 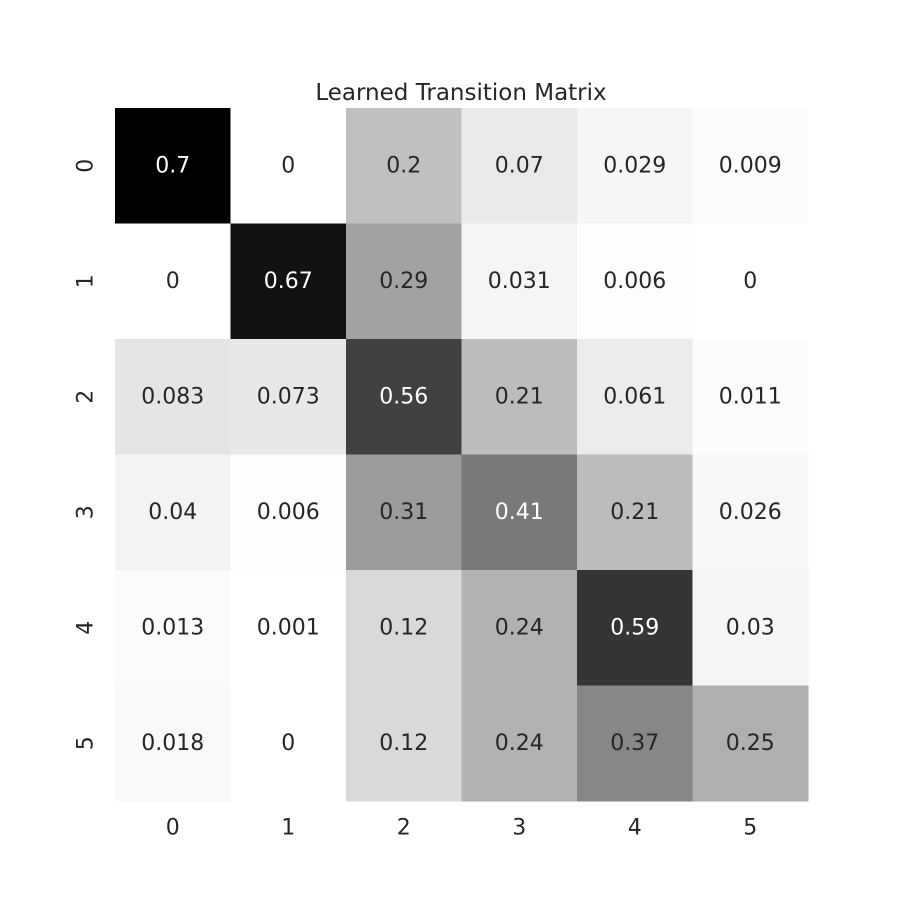 What do you see at coordinates (460, 93) in the screenshot?
I see `chart-title: Learned Transition Matrix` at bounding box center [460, 93].